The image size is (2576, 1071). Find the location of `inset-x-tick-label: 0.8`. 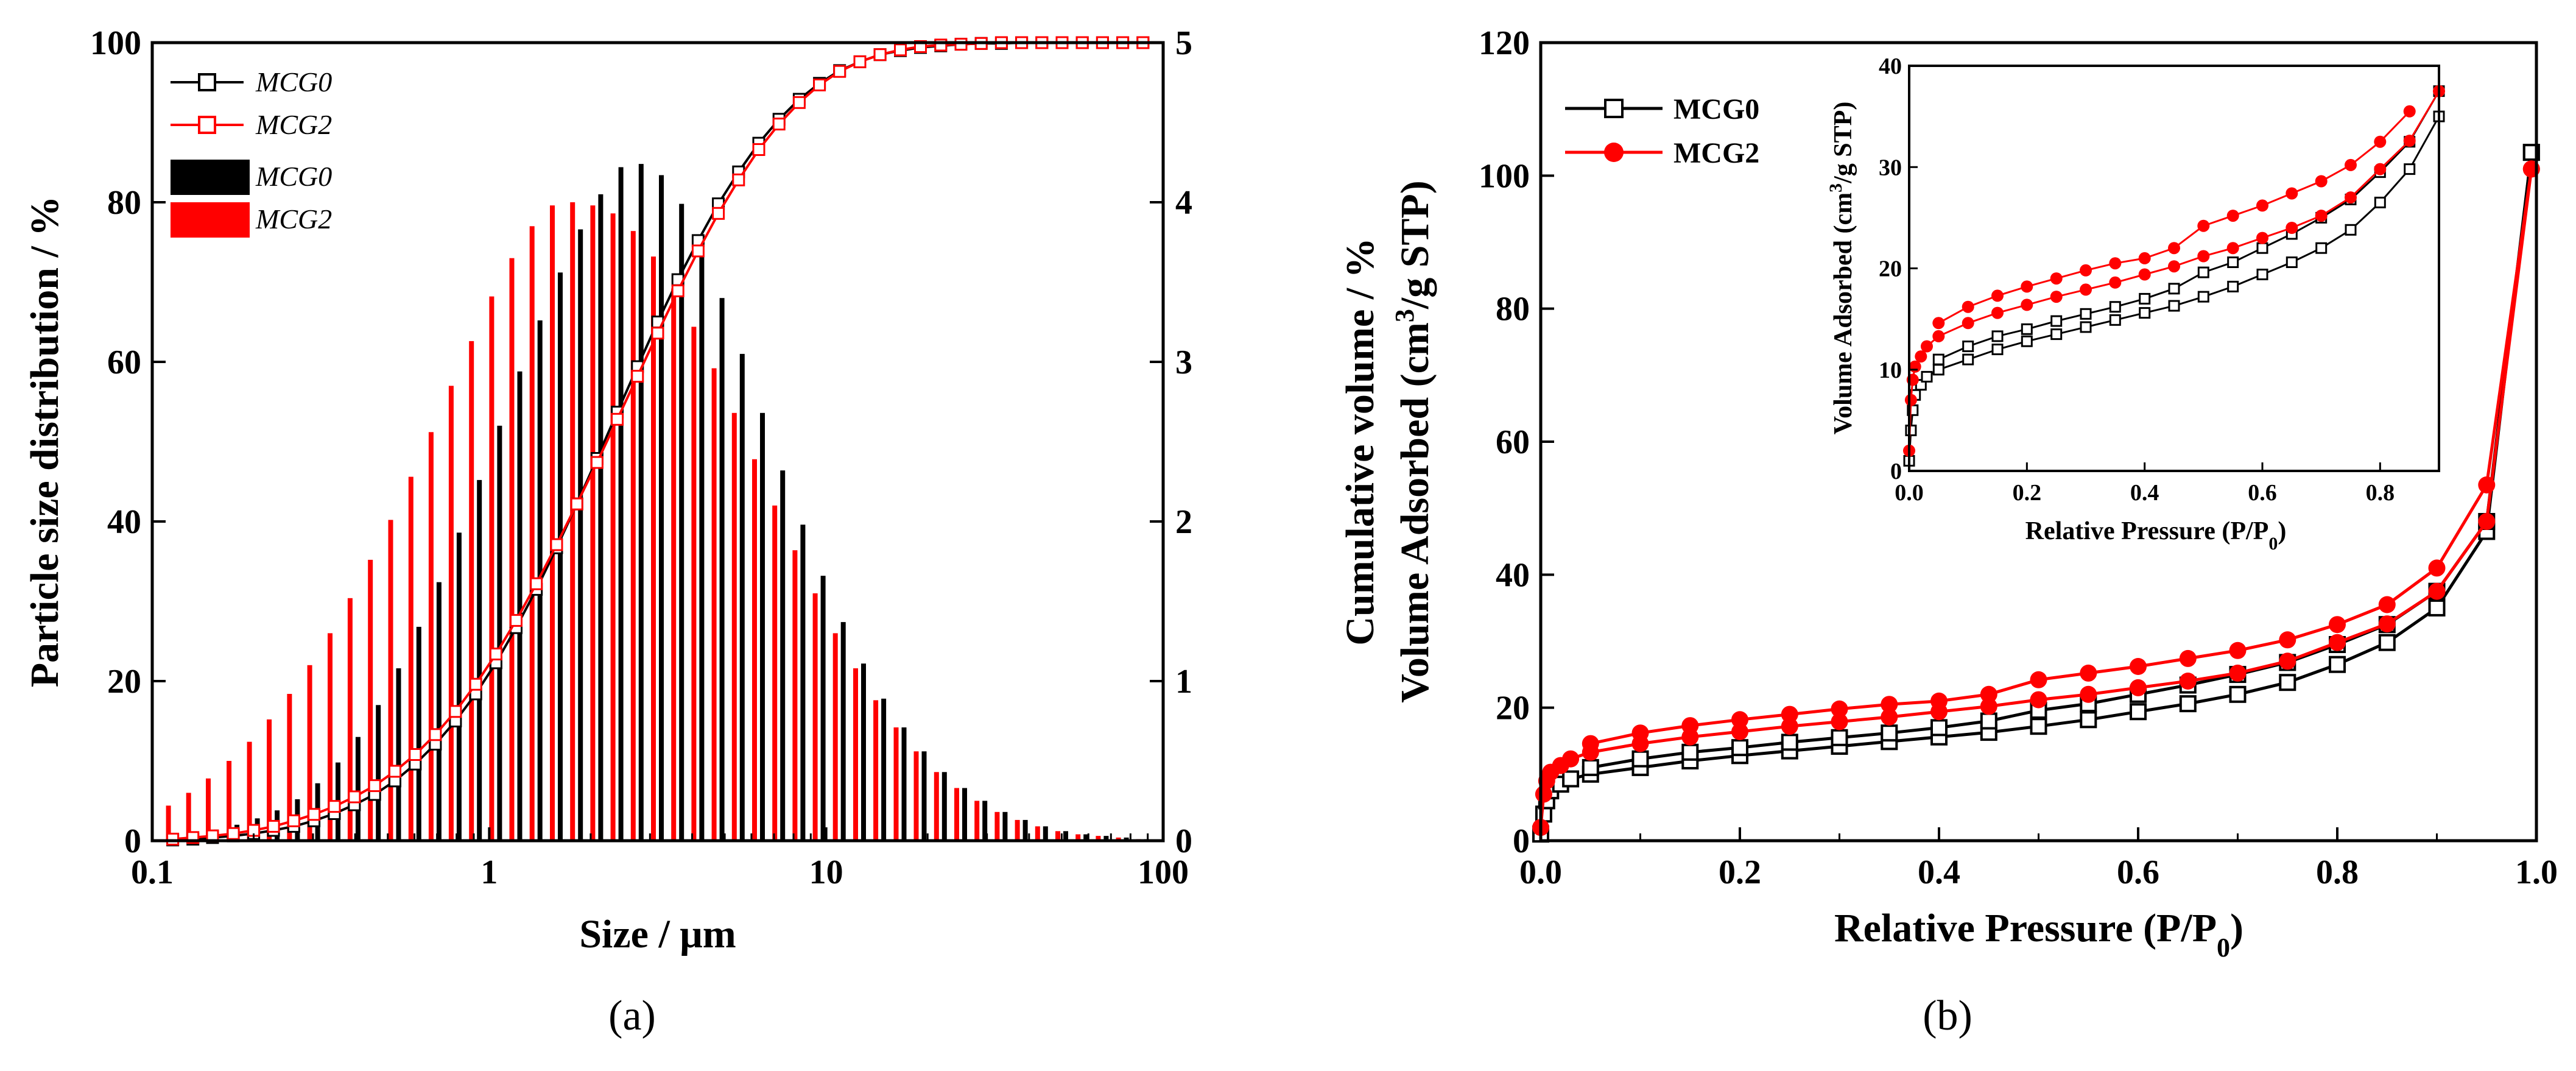

inset-x-tick-label: 0.8 is located at coordinates (2380, 493).